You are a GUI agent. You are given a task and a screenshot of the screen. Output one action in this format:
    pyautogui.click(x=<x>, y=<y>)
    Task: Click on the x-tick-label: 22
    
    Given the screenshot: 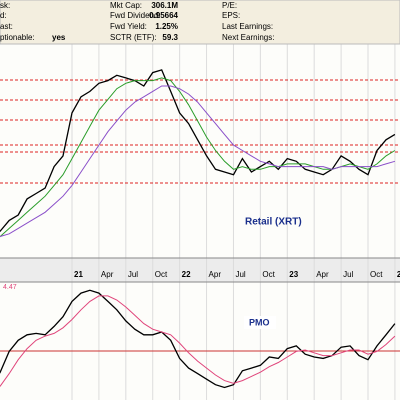 What is the action you would take?
    pyautogui.click(x=186, y=274)
    